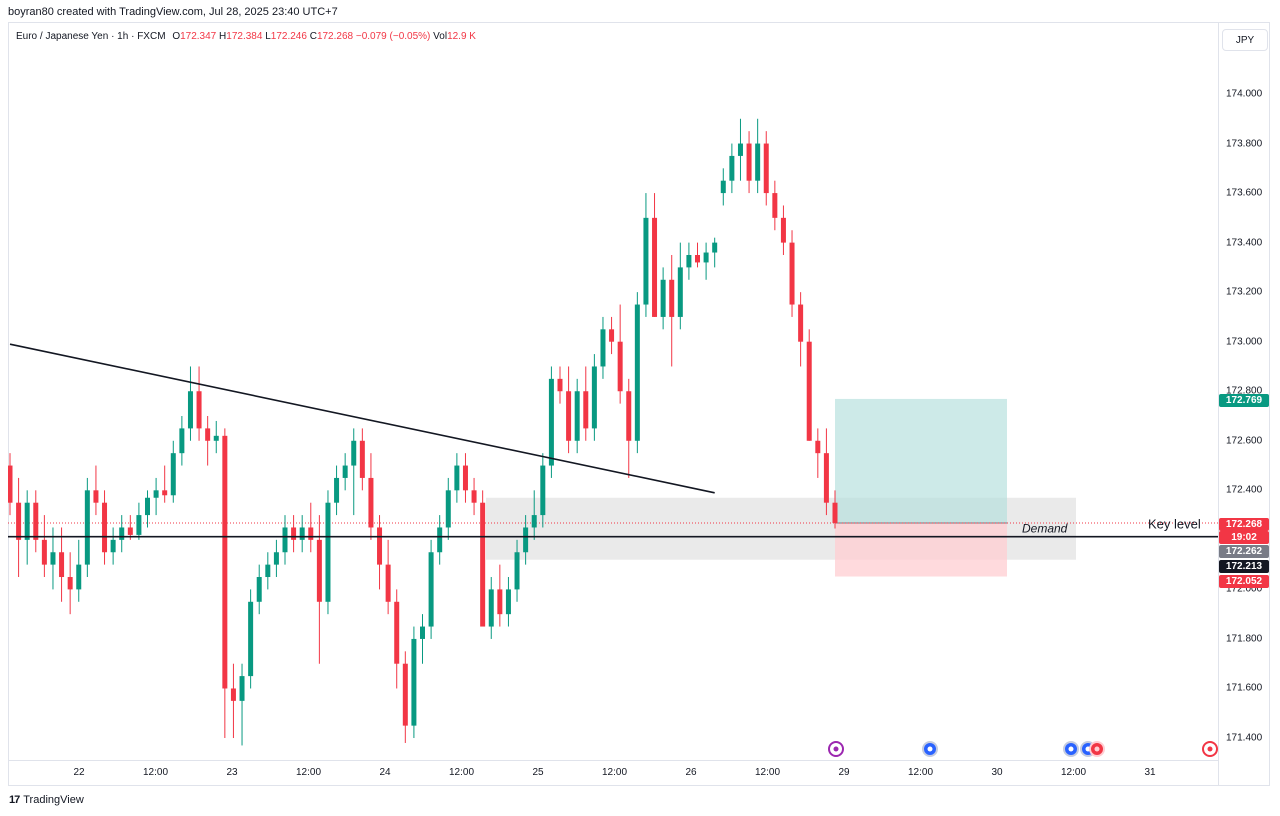 This screenshot has height=816, width=1280. What do you see at coordinates (1244, 404) in the screenshot?
I see `price-scale` at bounding box center [1244, 404].